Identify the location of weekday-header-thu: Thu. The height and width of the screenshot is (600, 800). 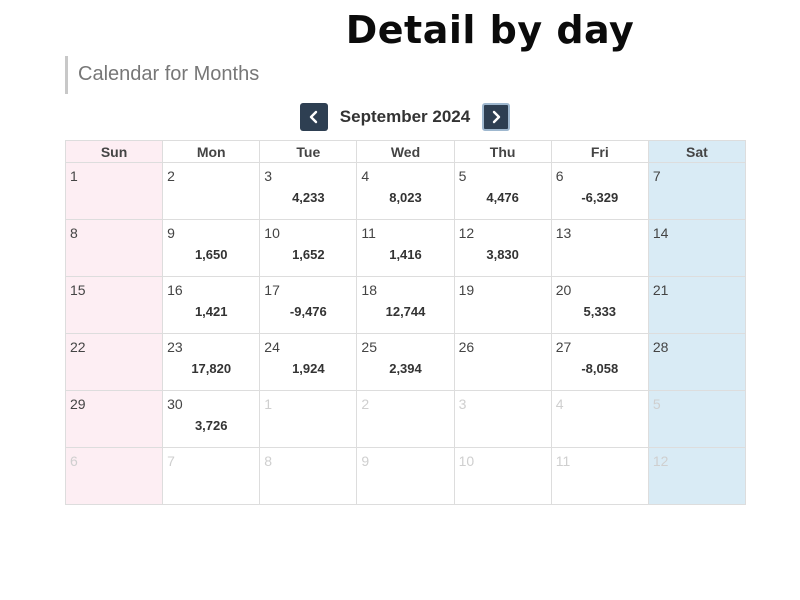
(502, 151).